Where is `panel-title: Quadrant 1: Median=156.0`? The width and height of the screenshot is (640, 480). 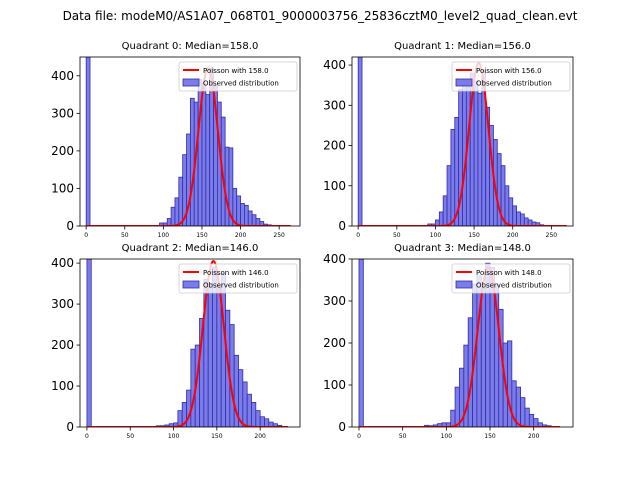
panel-title: Quadrant 1: Median=156.0 is located at coordinates (462, 46).